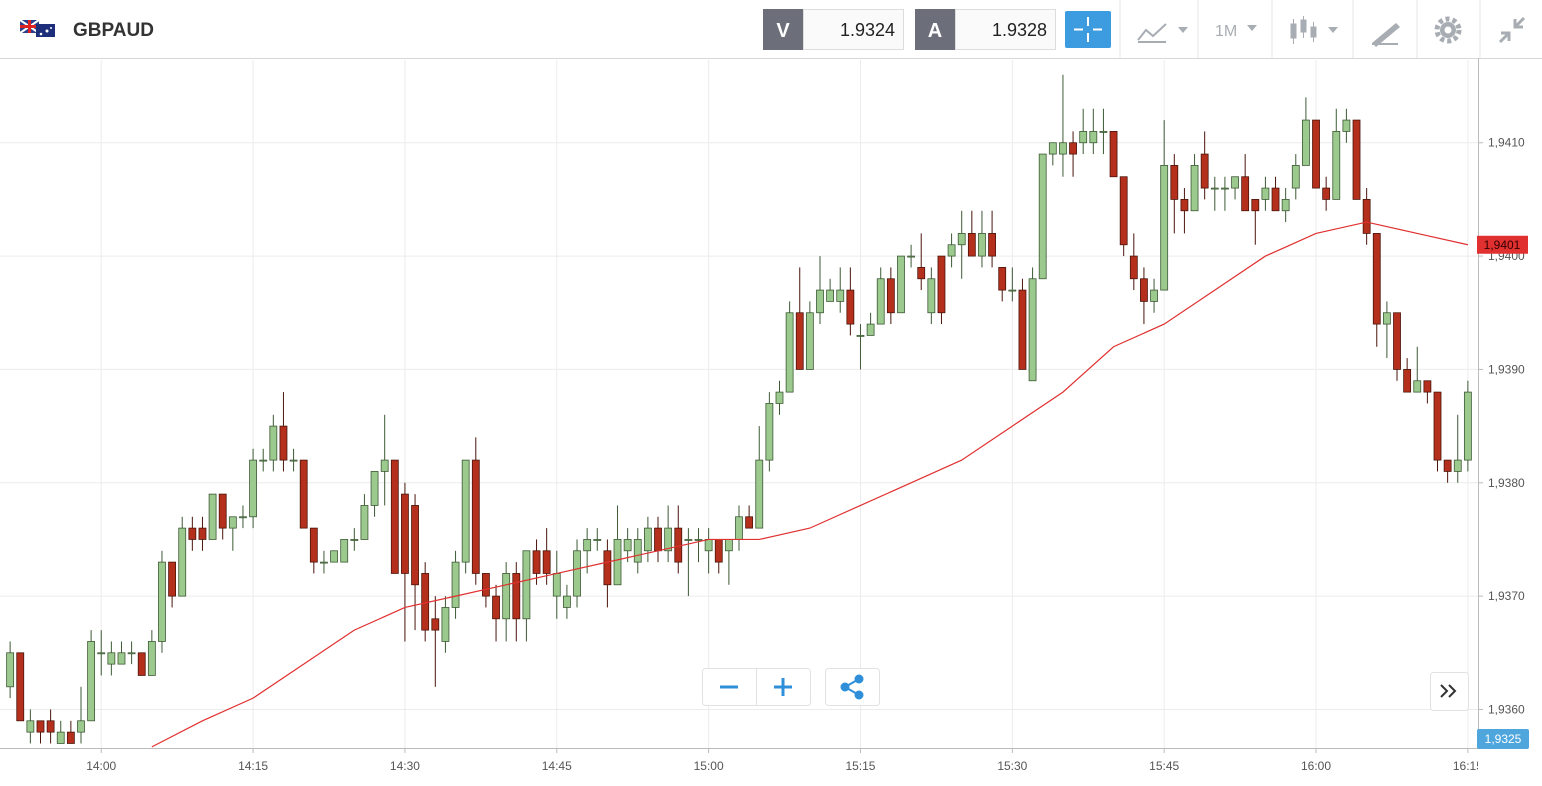 The image size is (1542, 786). What do you see at coordinates (1088, 29) in the screenshot?
I see `crosshair-button` at bounding box center [1088, 29].